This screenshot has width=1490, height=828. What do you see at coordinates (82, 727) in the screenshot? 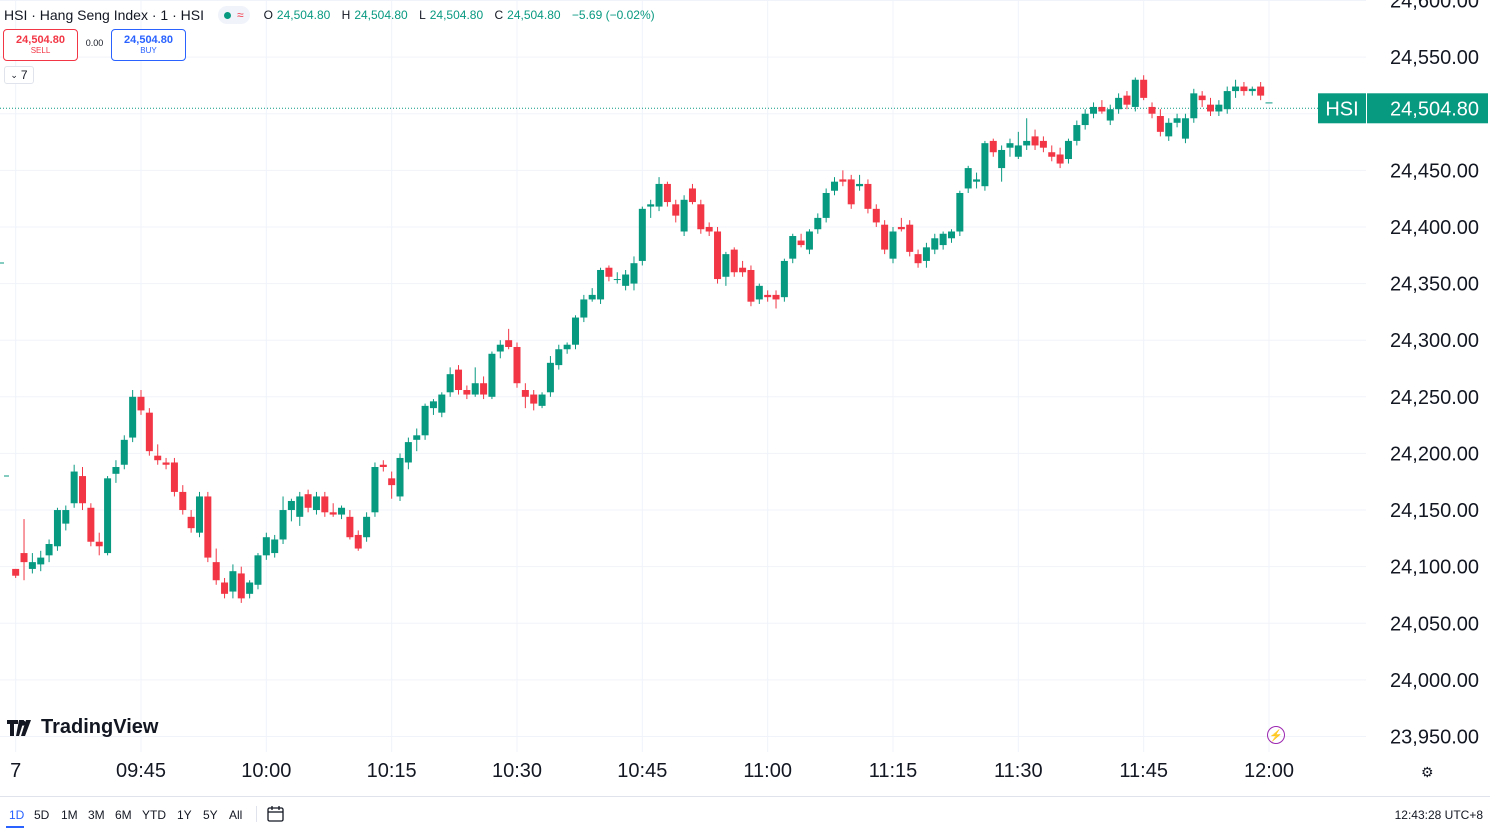
I see `tradingview-logo: TradingView` at bounding box center [82, 727].